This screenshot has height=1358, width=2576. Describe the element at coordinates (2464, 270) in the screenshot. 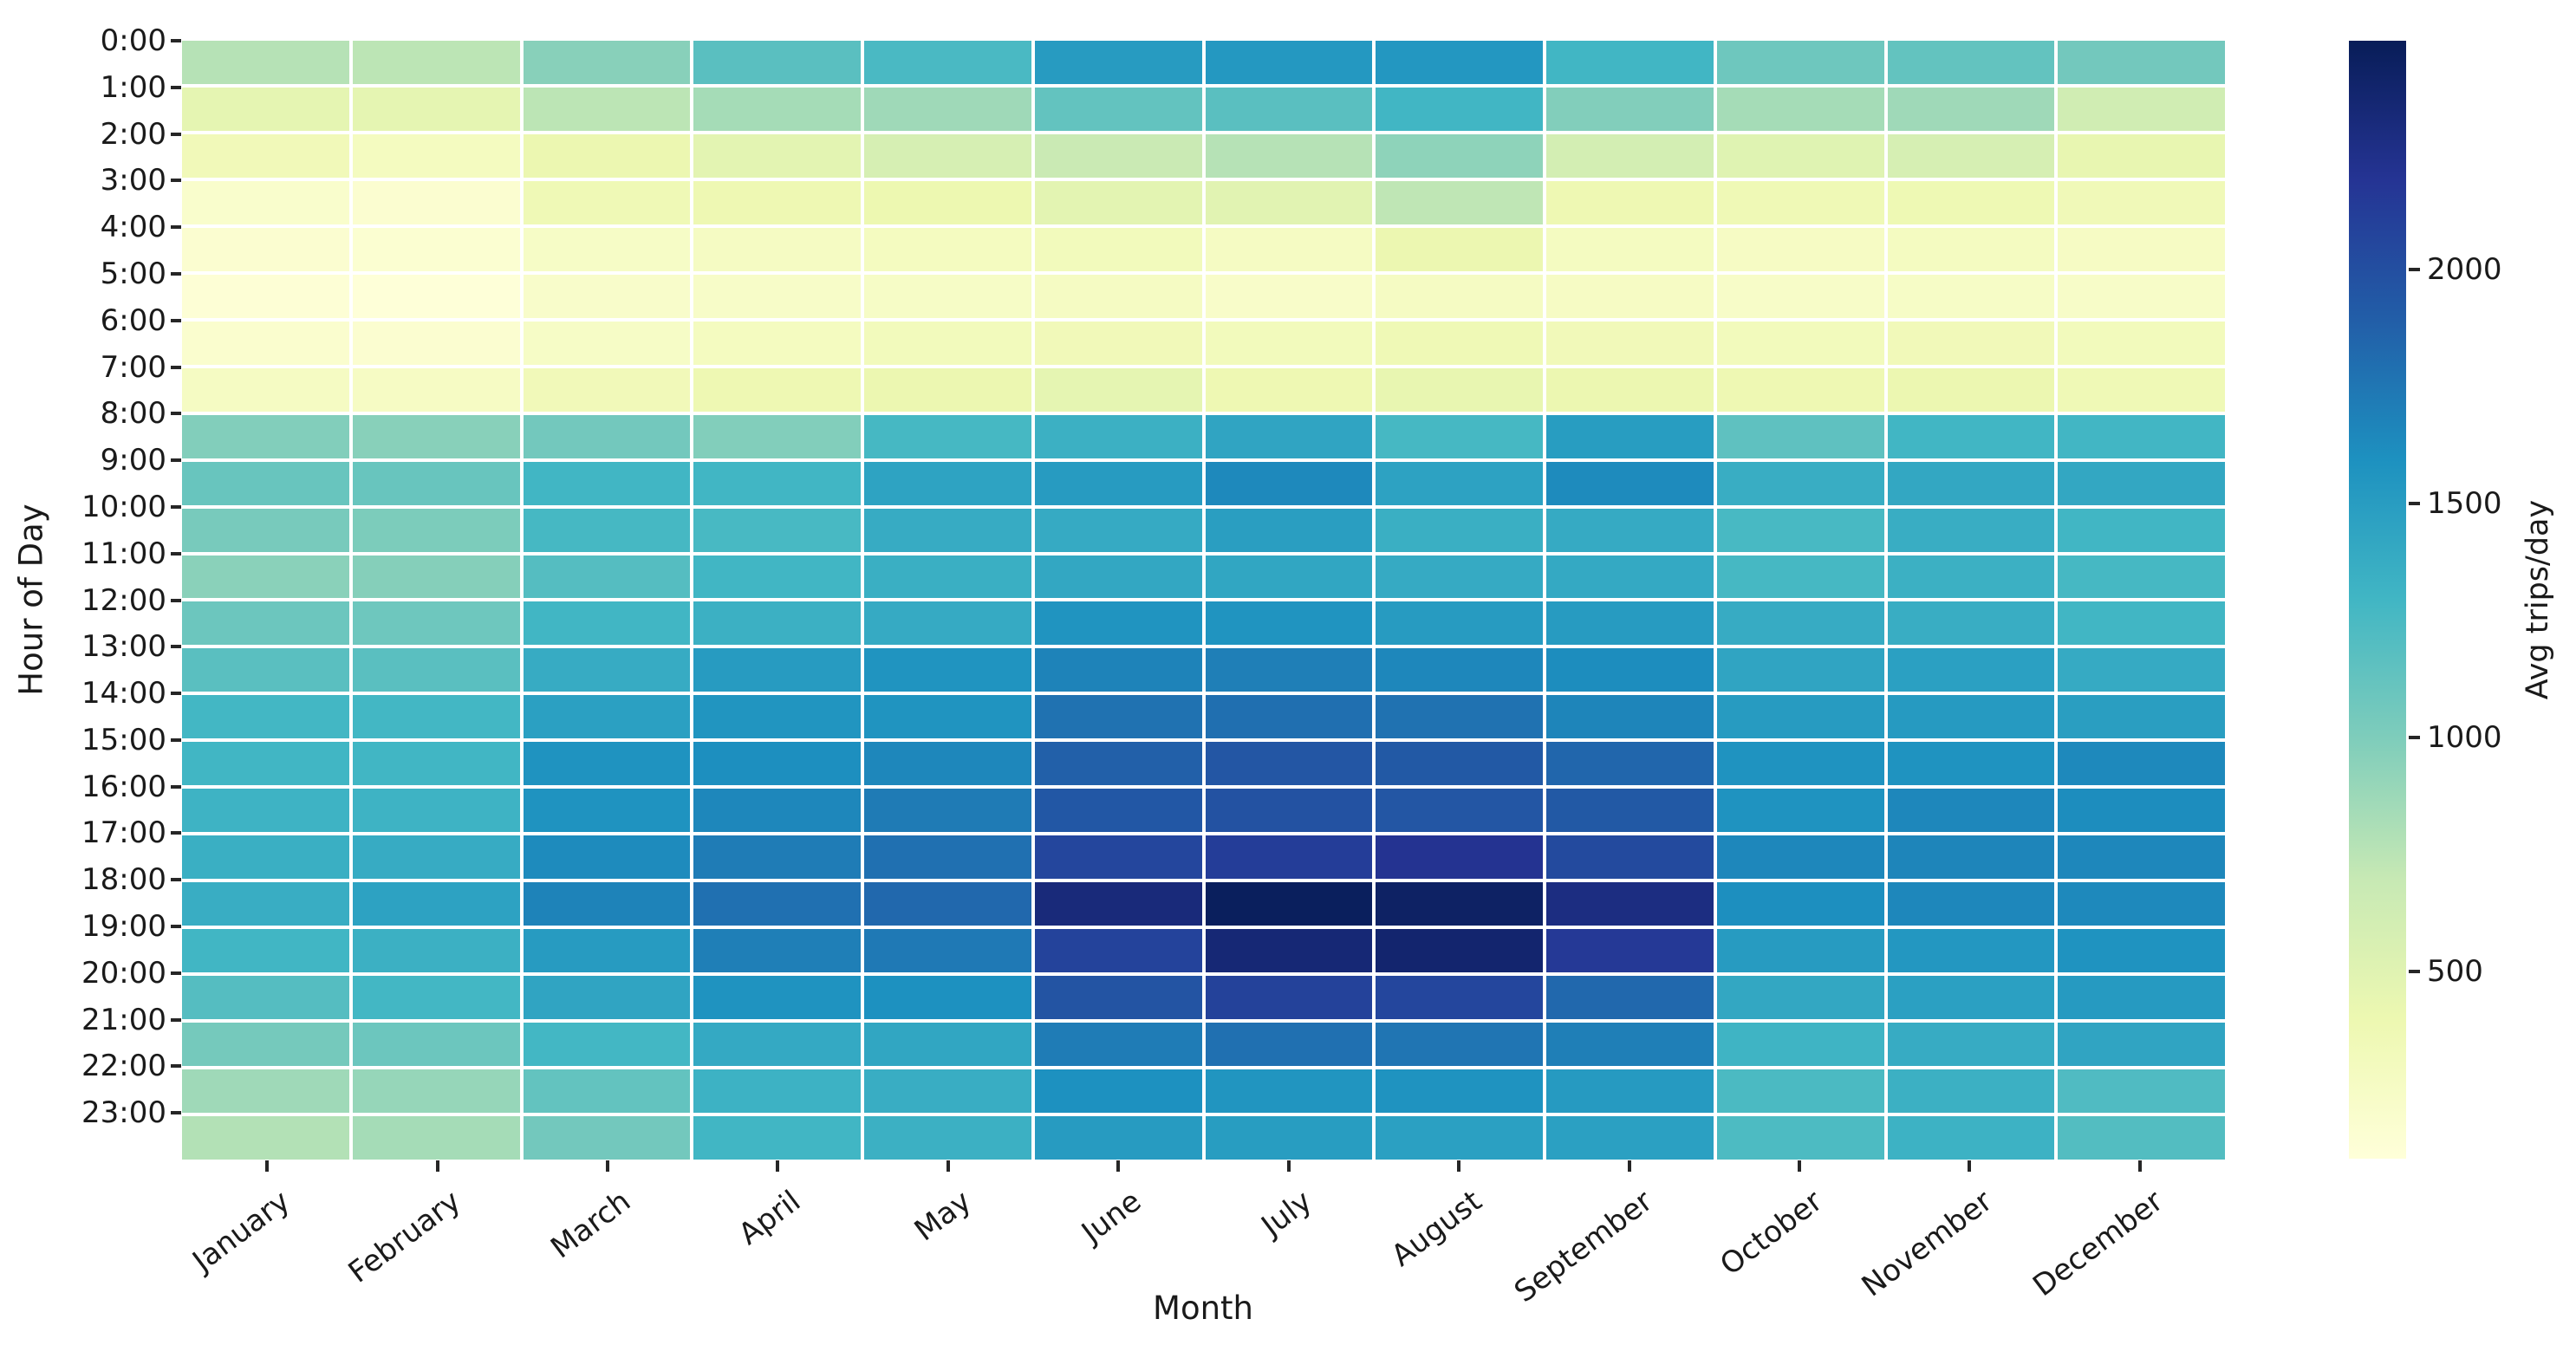

I see `colorbar-tick-label: 2000` at that location.